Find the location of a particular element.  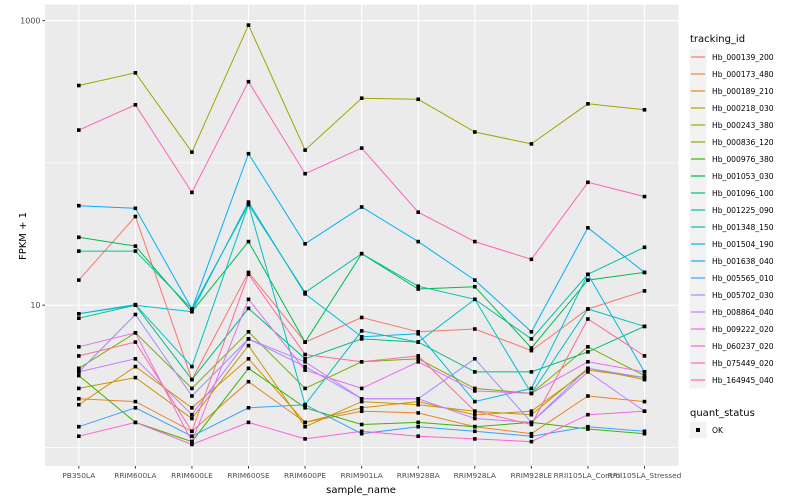

y-tick-label: 1000 is located at coordinates (30, 20).